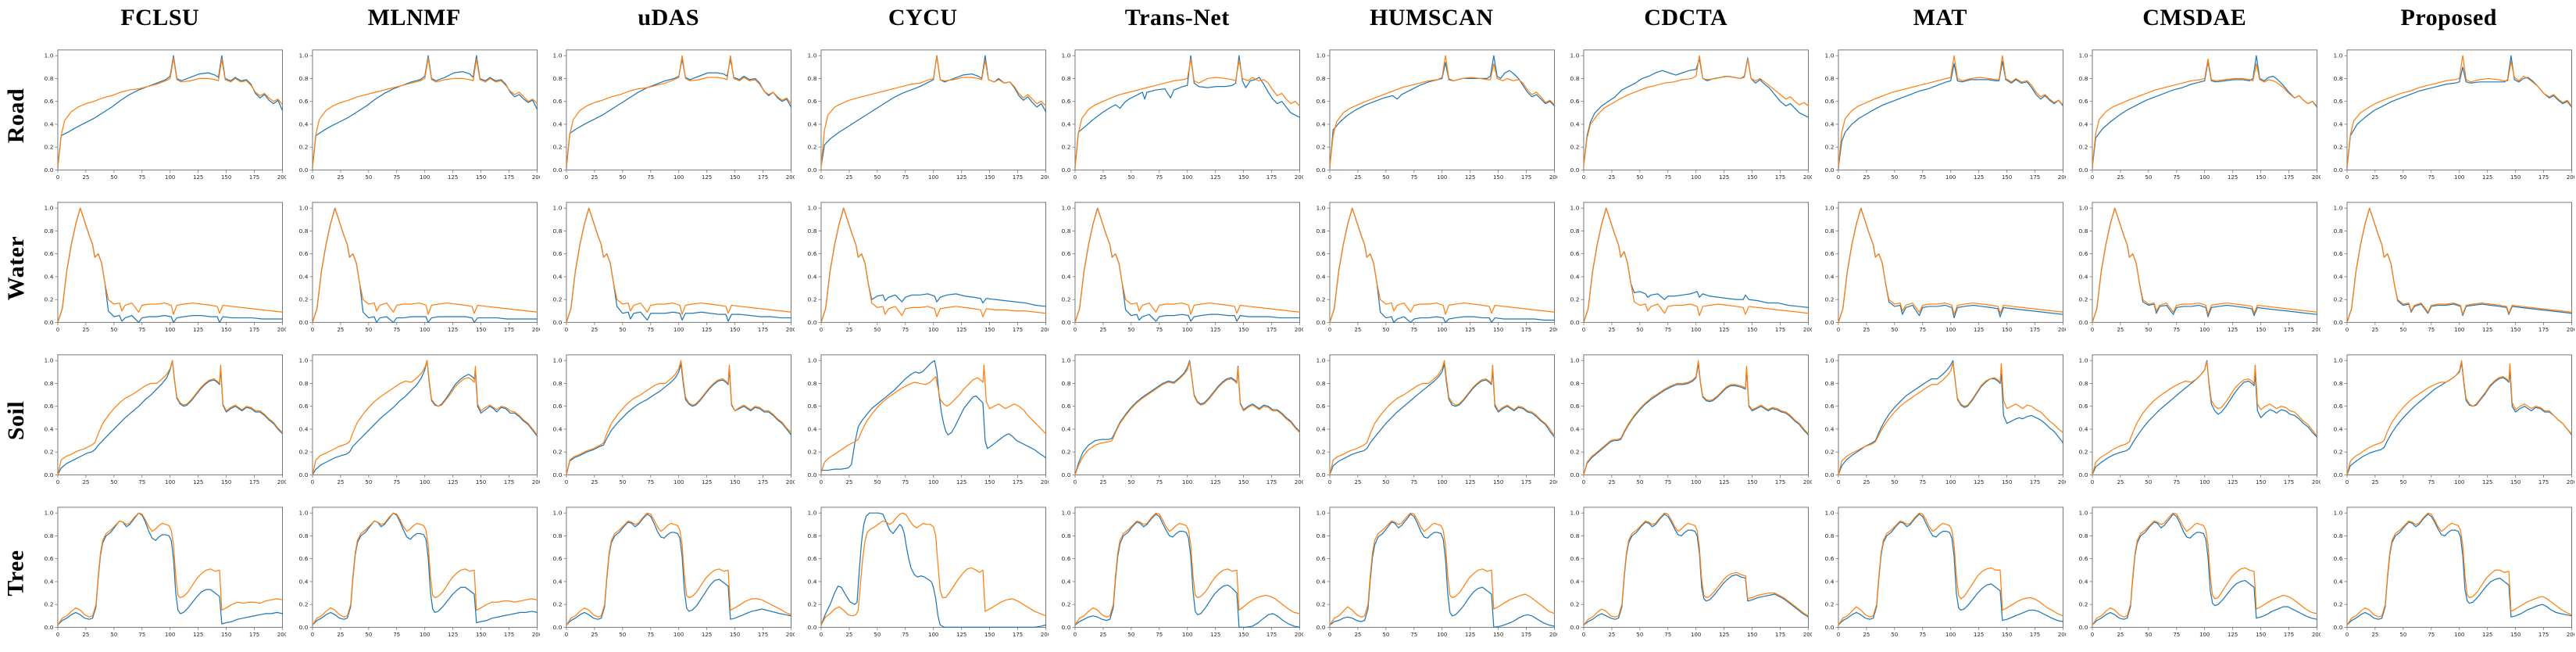 The image size is (2576, 652). What do you see at coordinates (1177, 19) in the screenshot?
I see `column-header-trans-net: Trans-Net` at bounding box center [1177, 19].